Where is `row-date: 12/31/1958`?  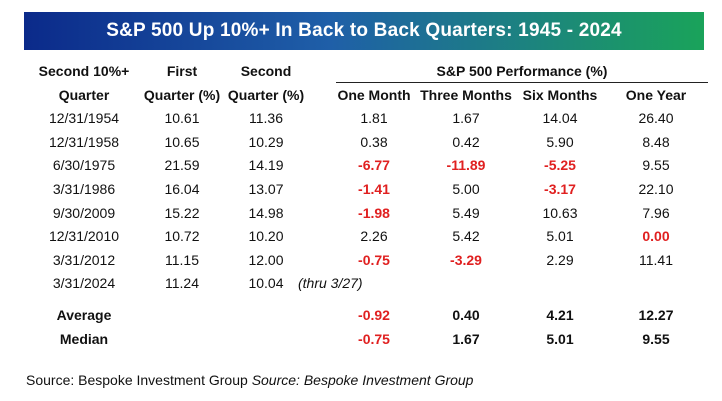 row-date: 12/31/1958 is located at coordinates (84, 141).